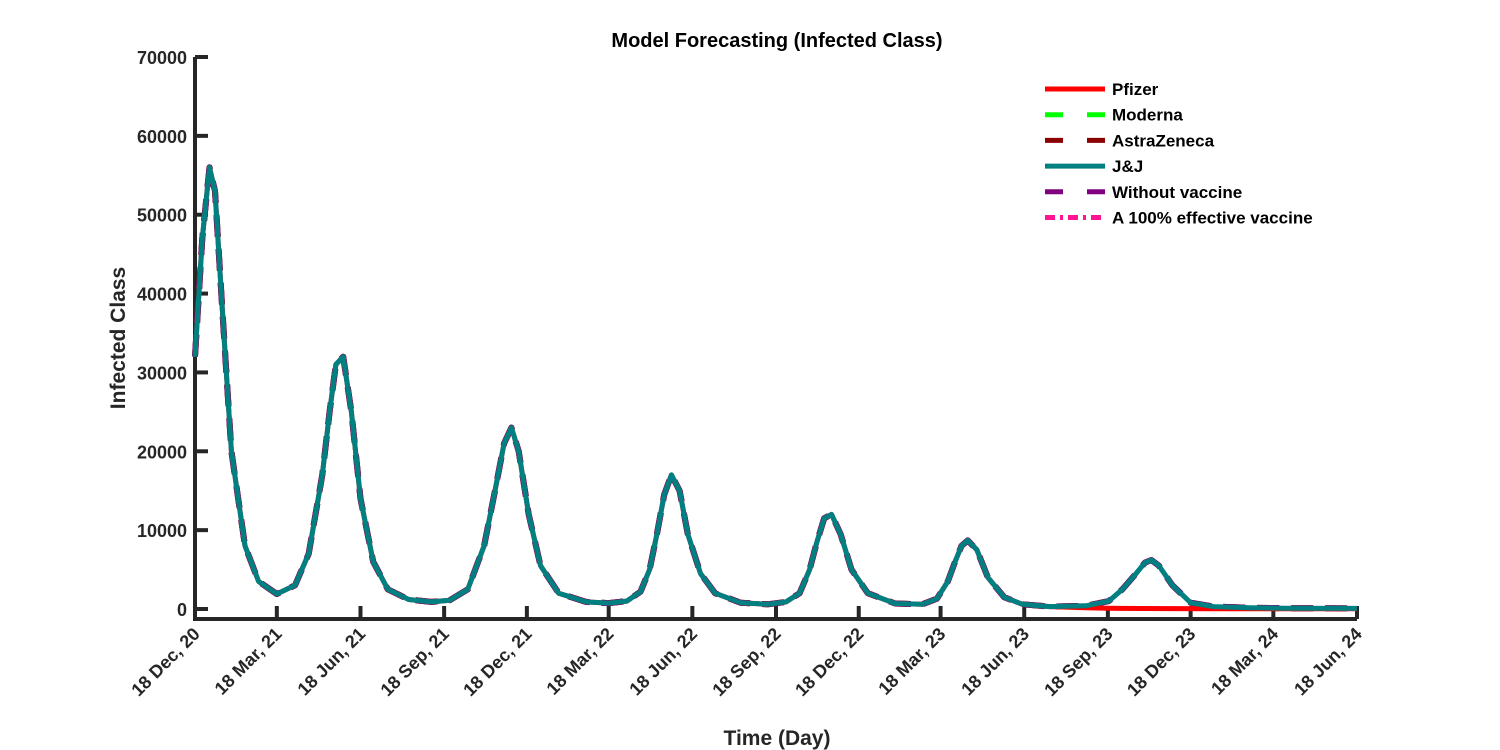  I want to click on legend-item: Without vaccine, so click(1143, 192).